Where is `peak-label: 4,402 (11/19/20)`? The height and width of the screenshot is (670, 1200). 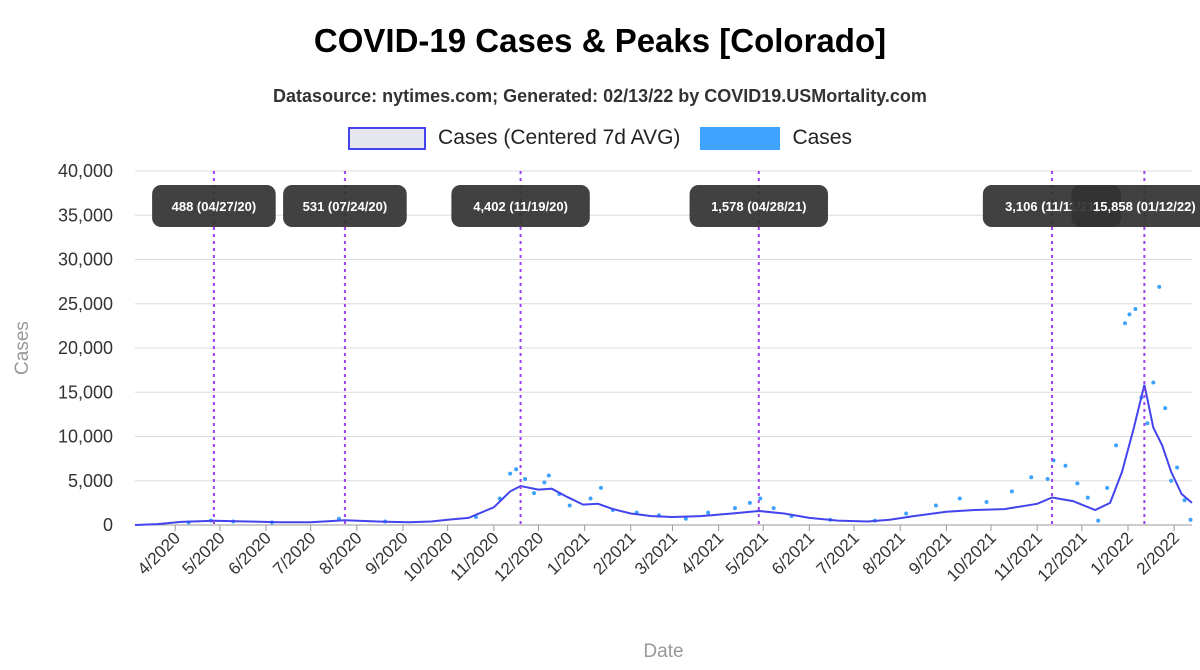
peak-label: 4,402 (11/19/20) is located at coordinates (520, 206).